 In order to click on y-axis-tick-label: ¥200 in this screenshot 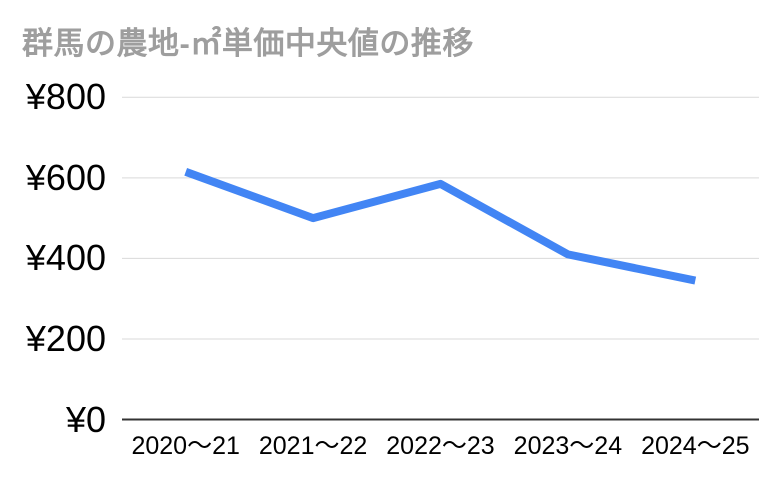, I will do `click(65, 338)`.